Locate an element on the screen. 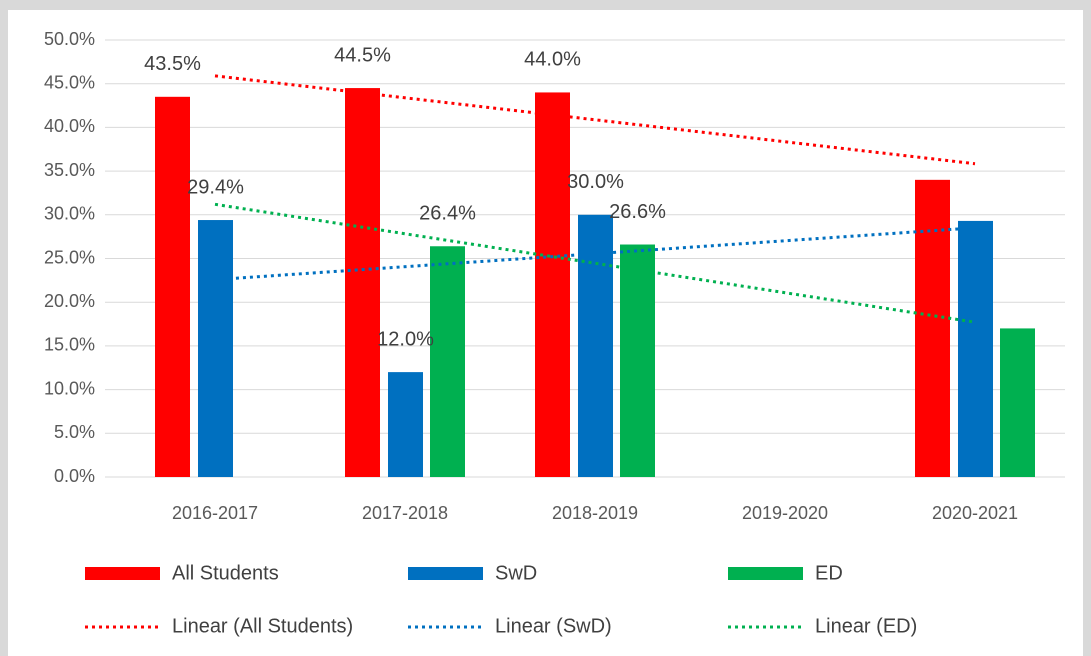 The height and width of the screenshot is (656, 1091). data-label: 44.5% is located at coordinates (362, 55).